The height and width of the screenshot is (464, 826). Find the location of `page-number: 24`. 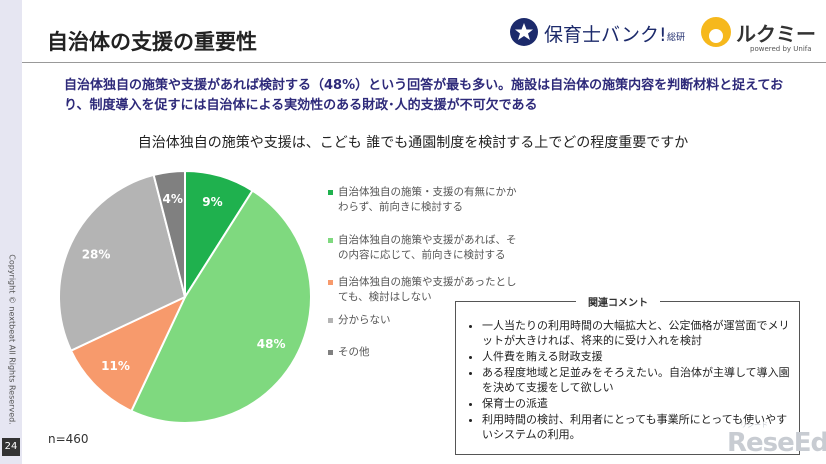

page-number: 24 is located at coordinates (11, 447).